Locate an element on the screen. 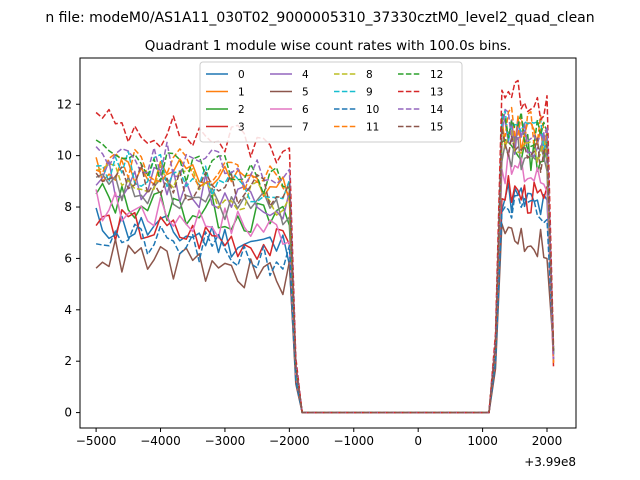  x-tick-label: 2000 is located at coordinates (547, 441).